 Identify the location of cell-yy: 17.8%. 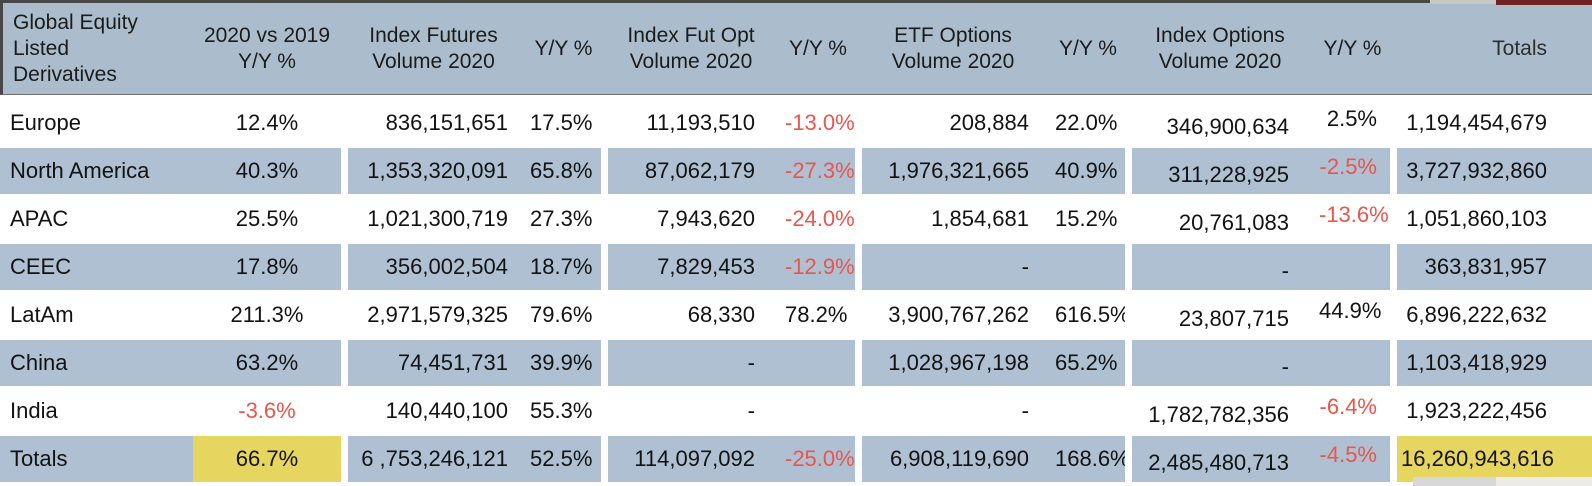
(267, 268).